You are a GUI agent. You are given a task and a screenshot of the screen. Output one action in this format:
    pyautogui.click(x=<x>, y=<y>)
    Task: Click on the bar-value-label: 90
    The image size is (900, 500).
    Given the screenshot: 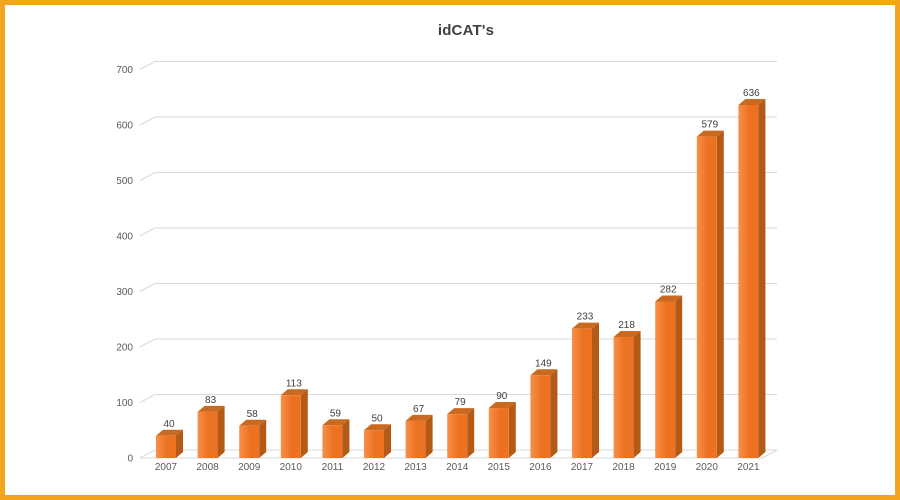 What is the action you would take?
    pyautogui.click(x=502, y=396)
    